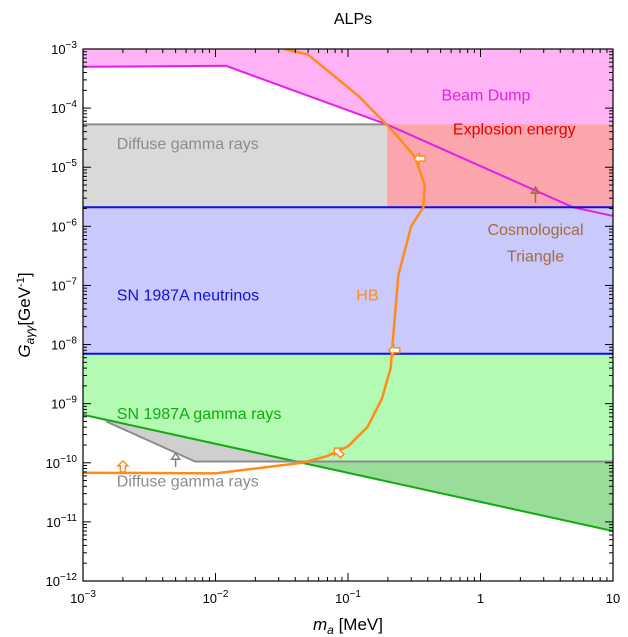 This screenshot has height=637, width=628. Describe the element at coordinates (24, 305) in the screenshot. I see `y-axis-label-unit: [GeV` at that location.